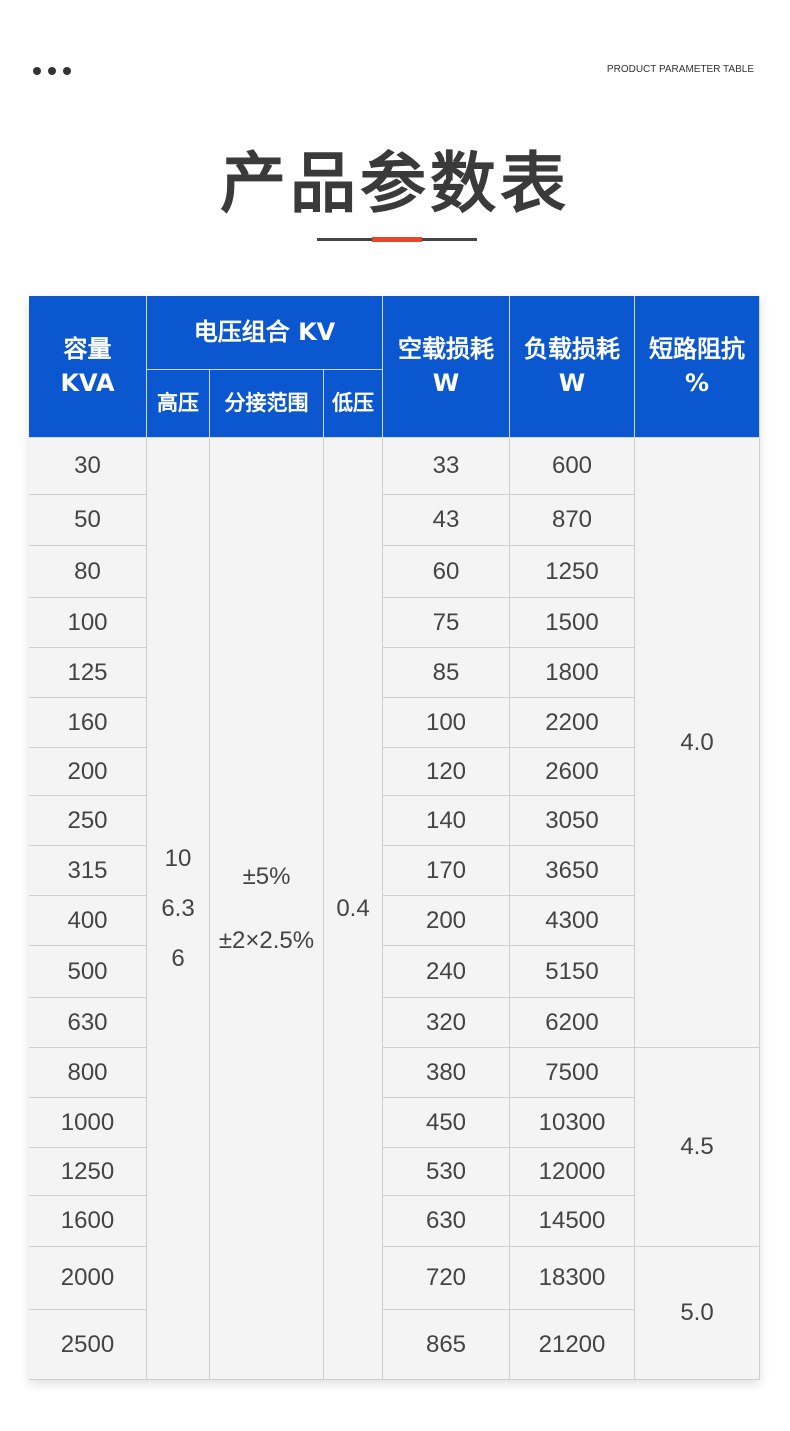  What do you see at coordinates (572, 921) in the screenshot?
I see `load-loss-cell: 4300` at bounding box center [572, 921].